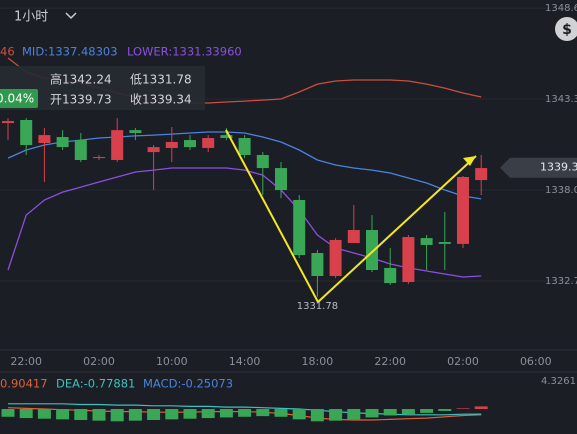 Image resolution: width=577 pixels, height=434 pixels. Describe the element at coordinates (561, 190) in the screenshot. I see `y-tick-label: 1338.0` at that location.